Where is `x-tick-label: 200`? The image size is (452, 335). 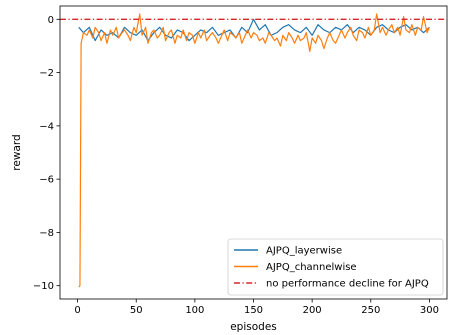 x-tick-label: 200 is located at coordinates (312, 310).